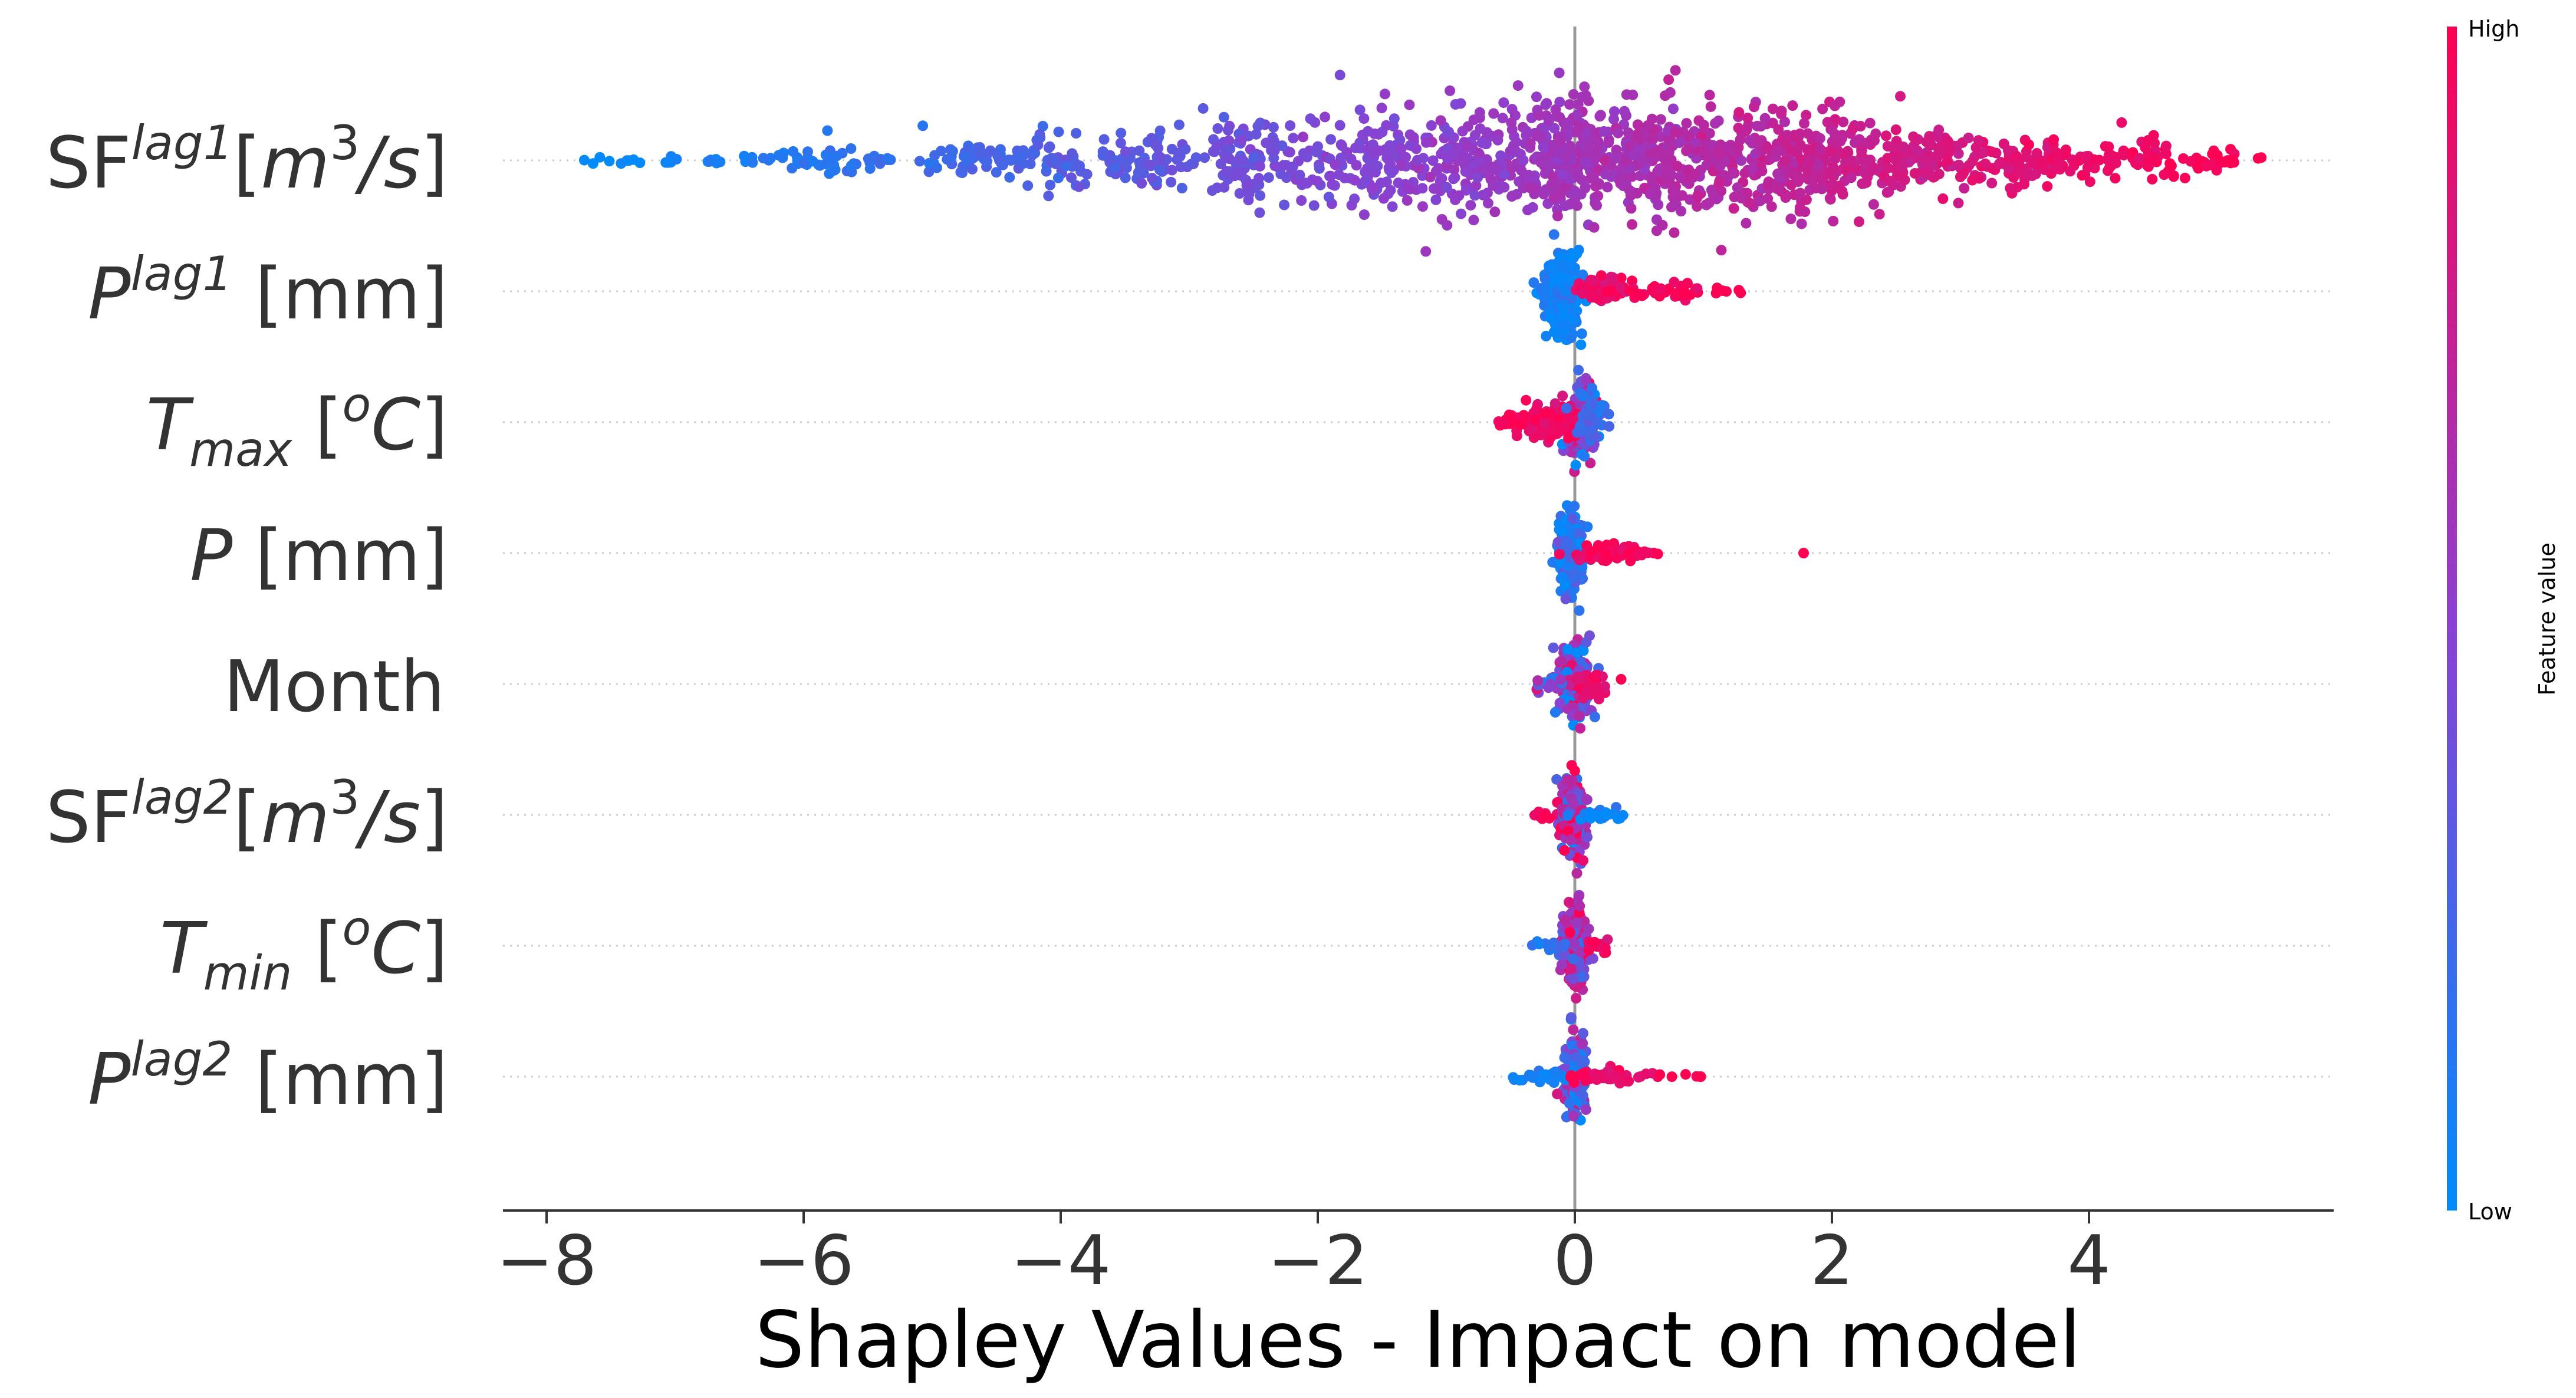  What do you see at coordinates (2547, 618) in the screenshot?
I see `colorbar-title: Feature value` at bounding box center [2547, 618].